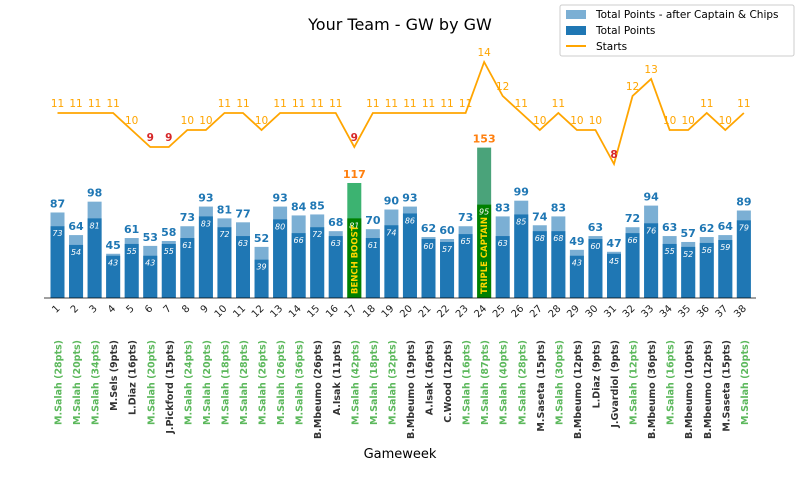  Describe the element at coordinates (318, 389) in the screenshot. I see `captain-label: B.Mbeumo (26pts)` at that location.